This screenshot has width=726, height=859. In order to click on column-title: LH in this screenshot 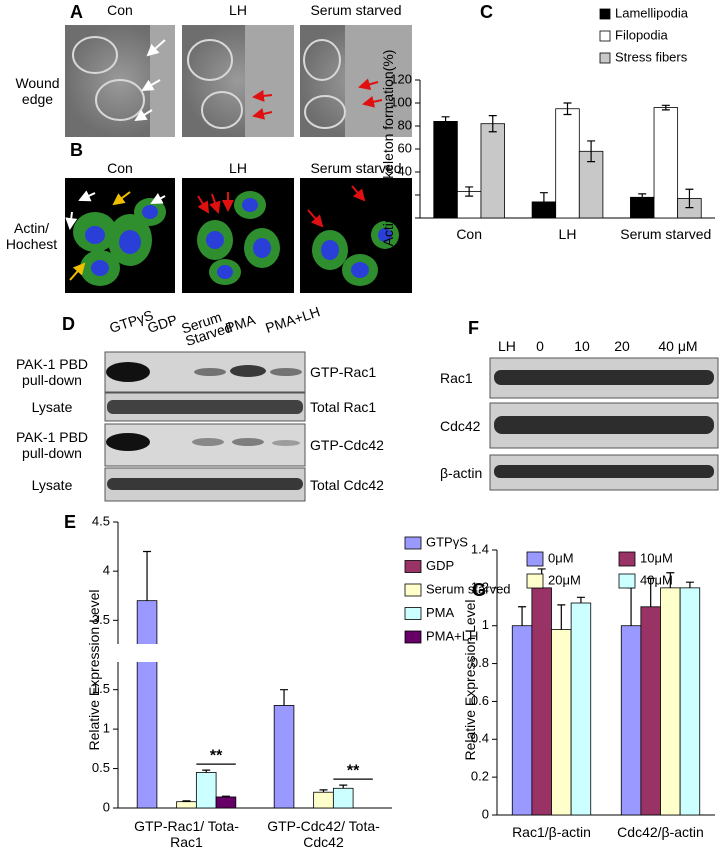, I will do `click(238, 168)`.